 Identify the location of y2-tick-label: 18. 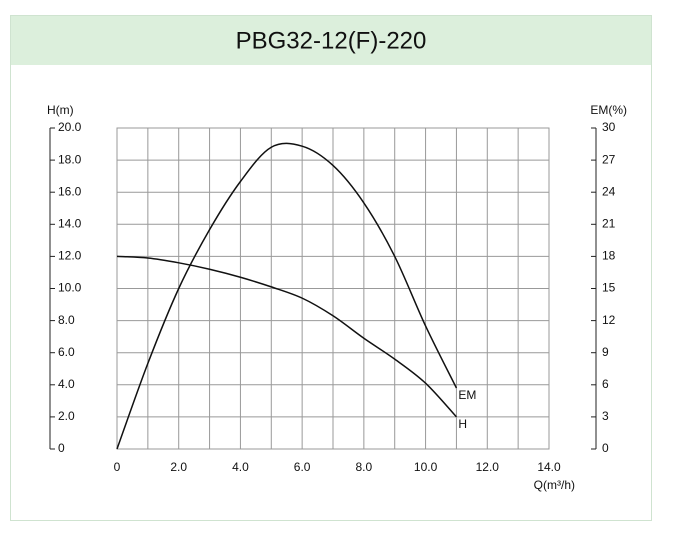
(609, 256).